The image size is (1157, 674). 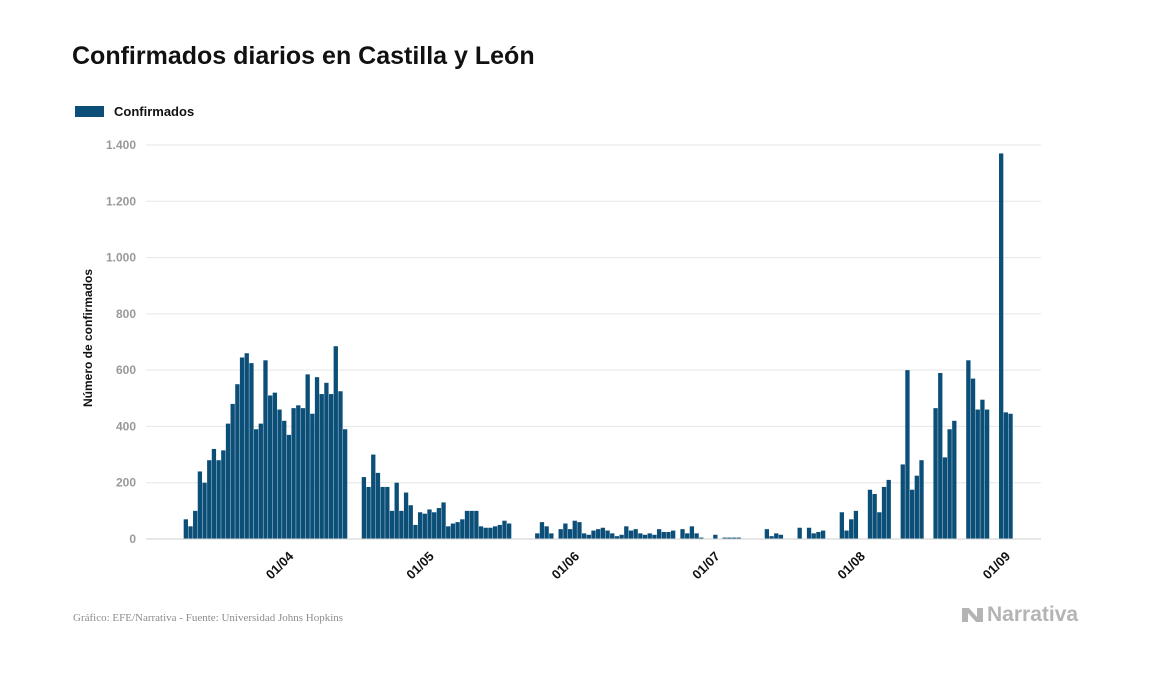 I want to click on narrativa-logo-icon, so click(x=972, y=615).